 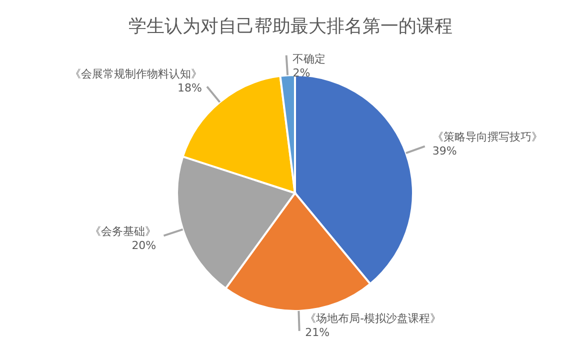 I want to click on data-label: 2%, so click(x=301, y=73).